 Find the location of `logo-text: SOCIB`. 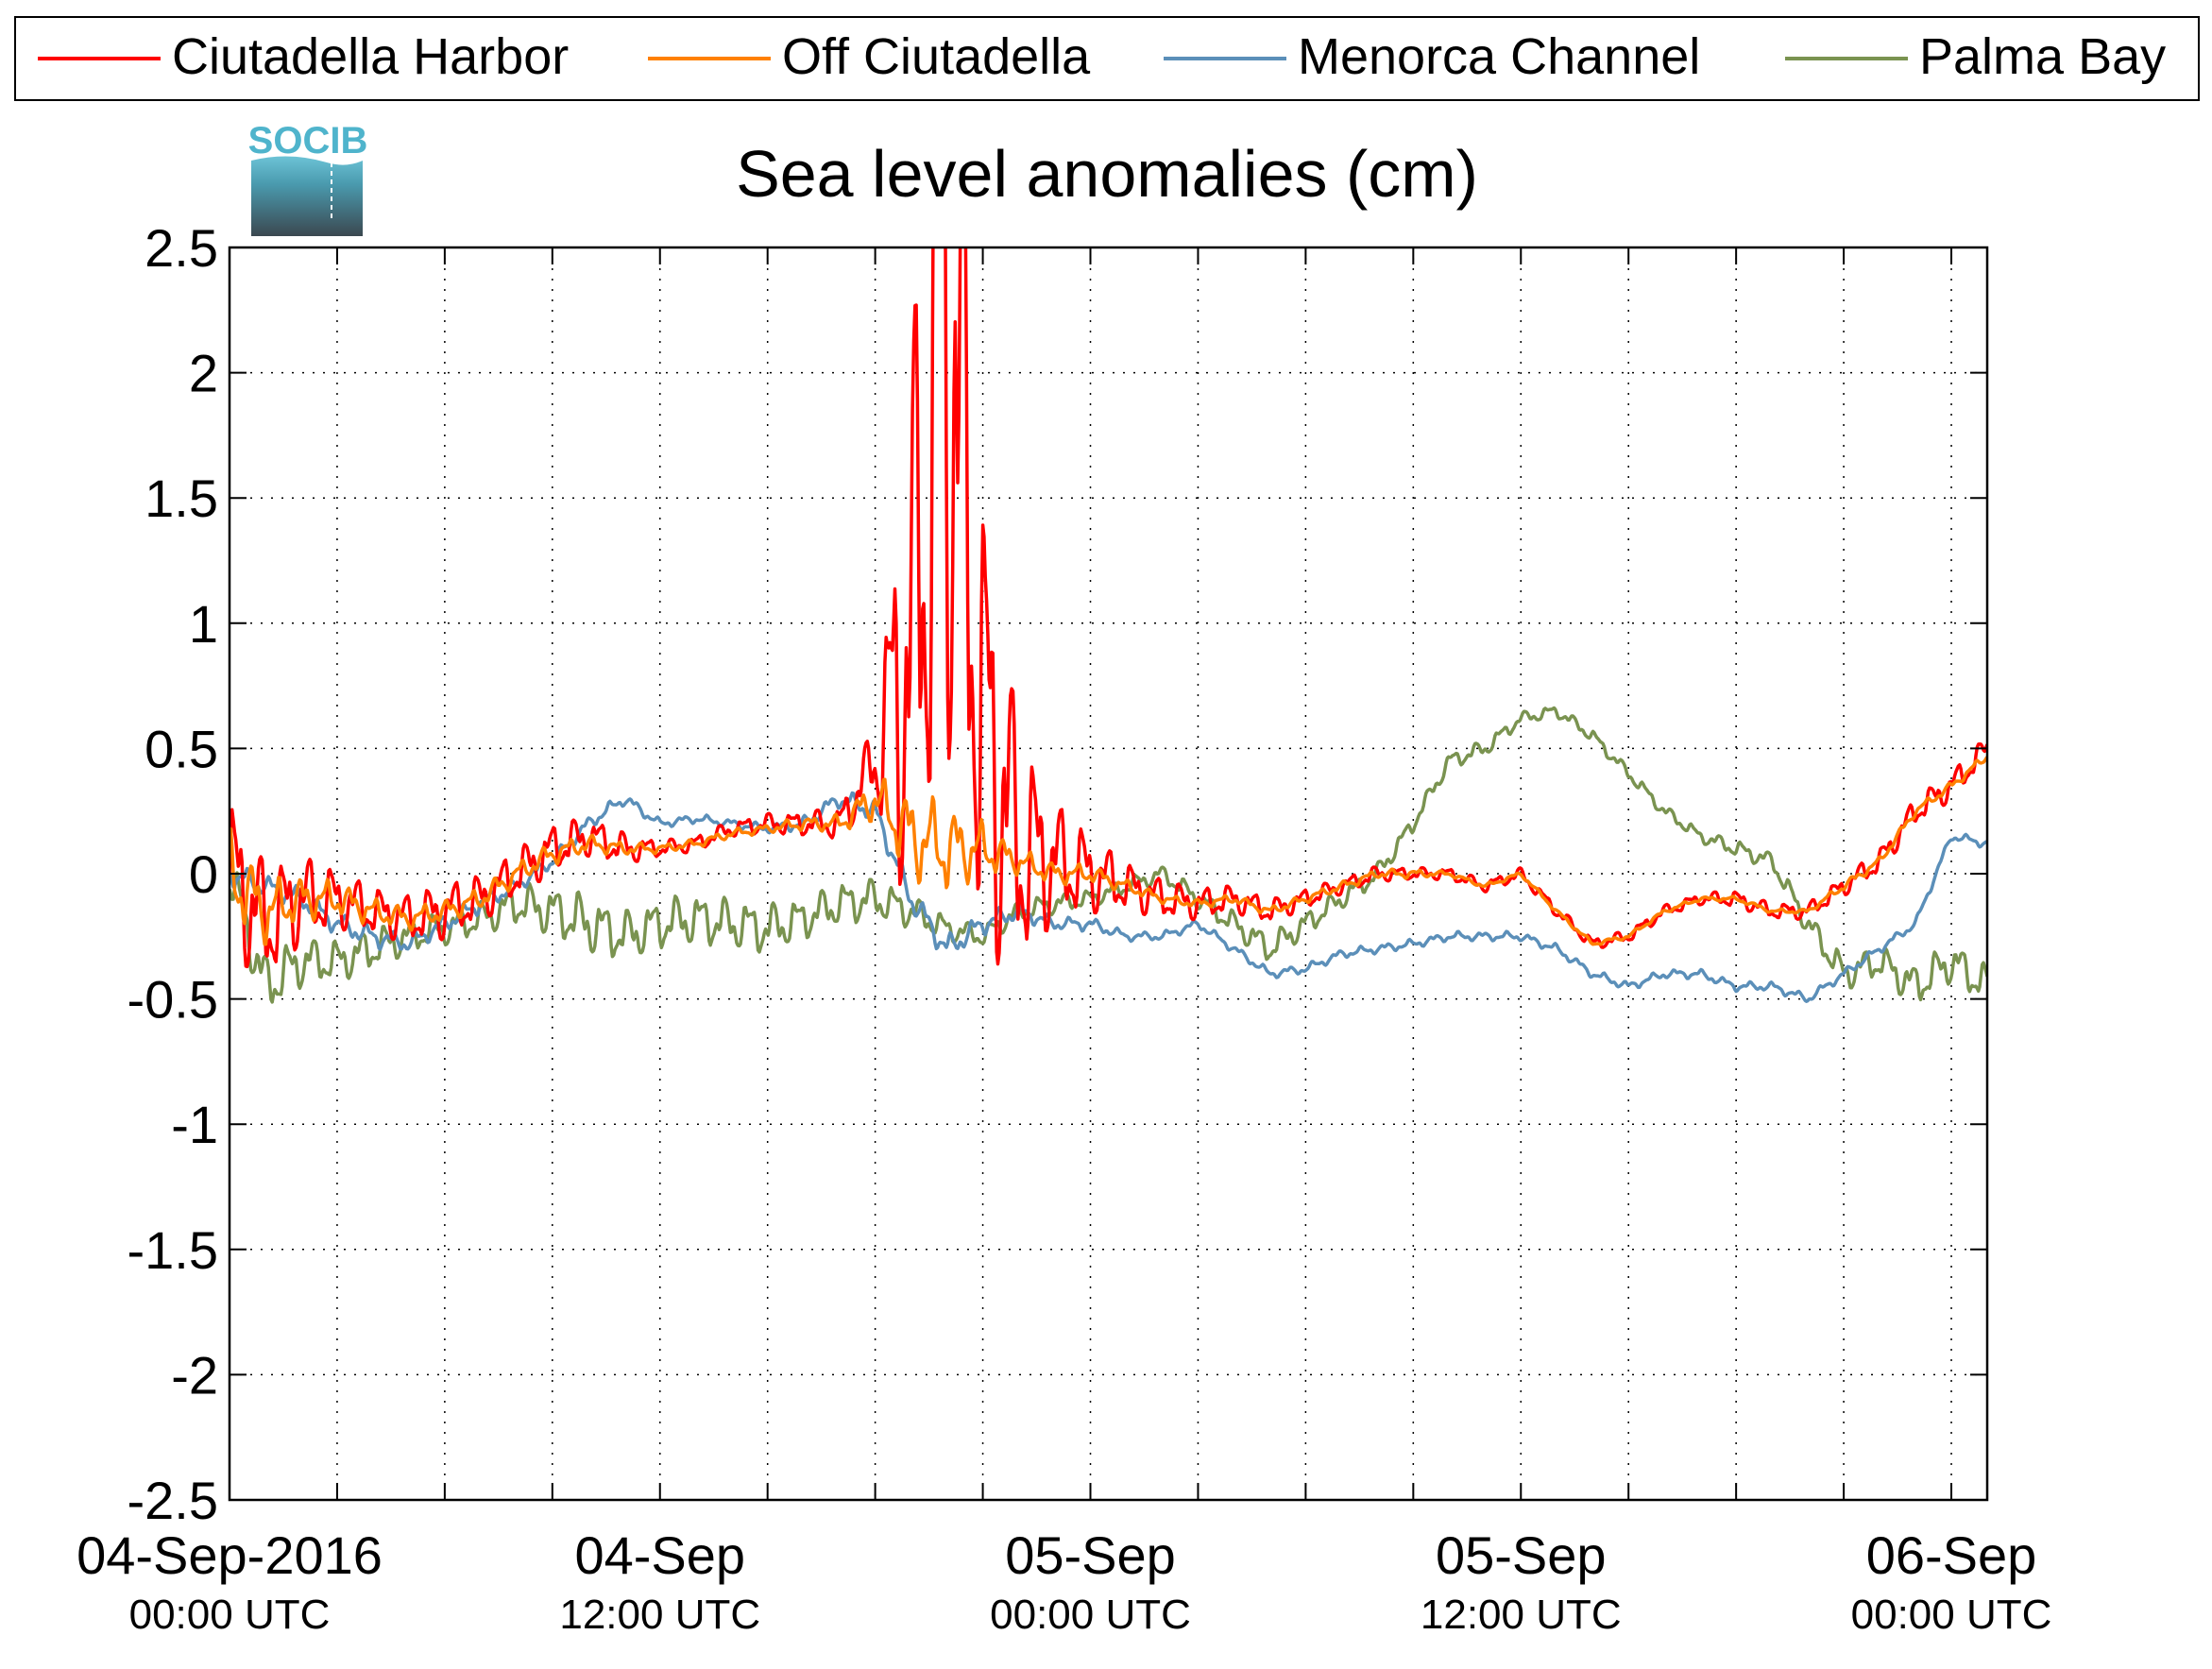

logo-text: SOCIB is located at coordinates (308, 141).